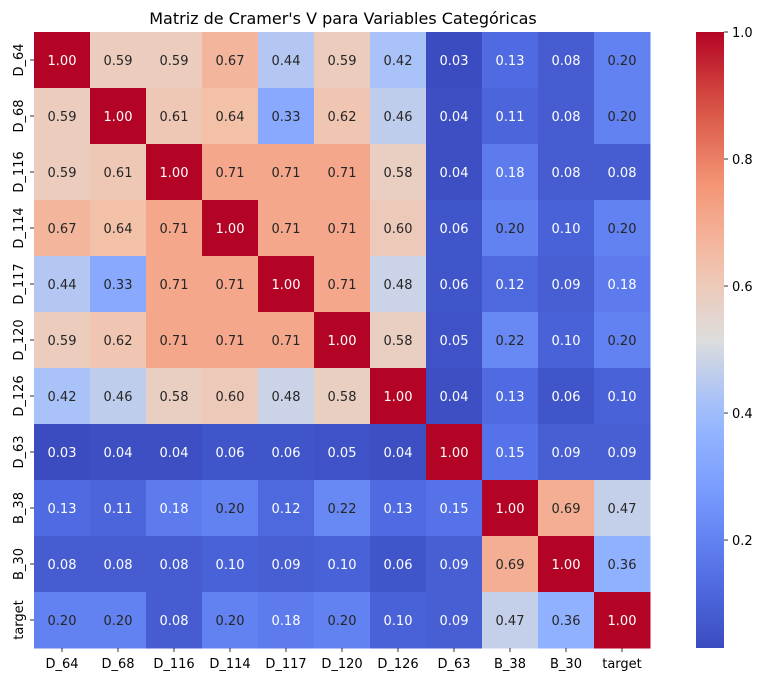 The width and height of the screenshot is (764, 682). Describe the element at coordinates (19, 339) in the screenshot. I see `y-tick-label: D_120` at that location.